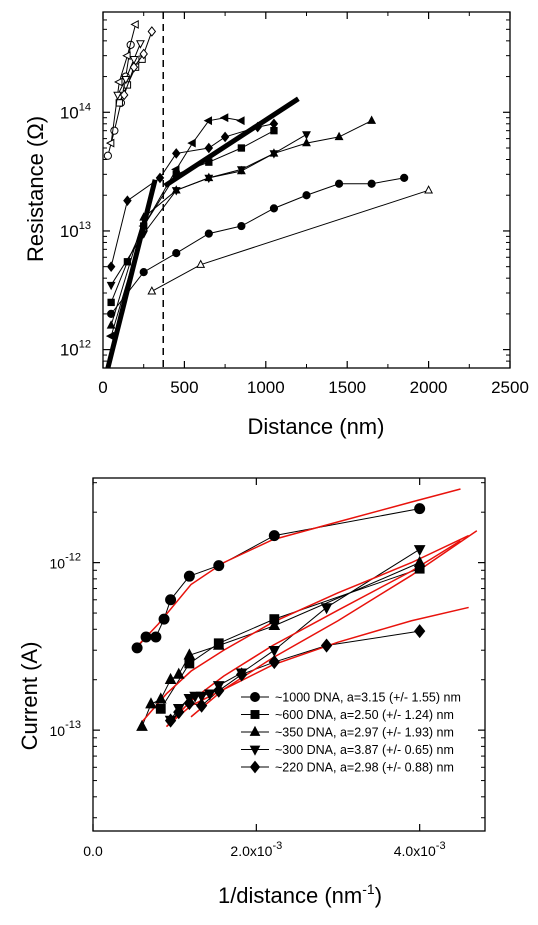  I want to click on chart2-ylabel: Current (A), so click(29, 696).